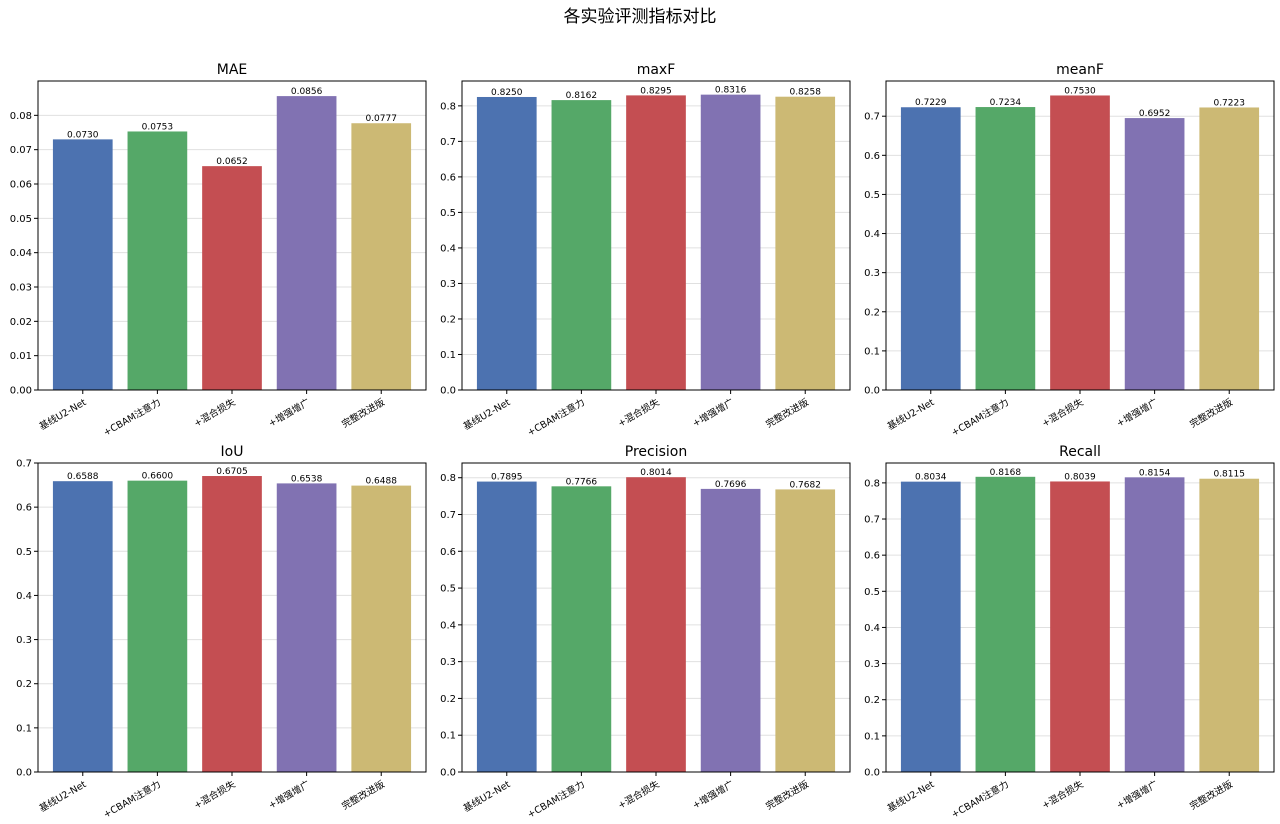 This screenshot has width=1280, height=824. Describe the element at coordinates (24, 508) in the screenshot. I see `y-tick-label: 0.6` at that location.